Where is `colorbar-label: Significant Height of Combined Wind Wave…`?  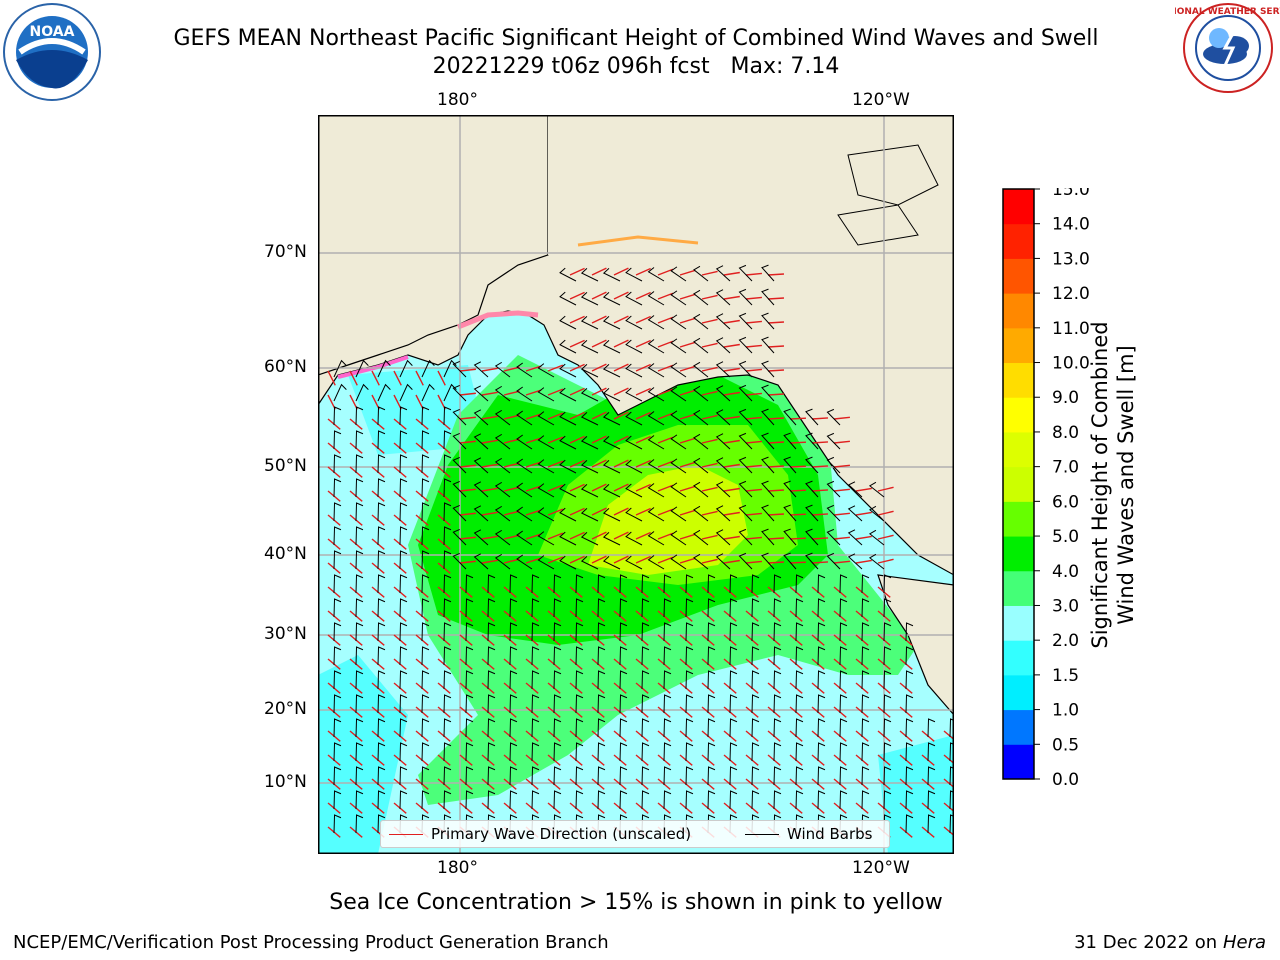
colorbar-label: Significant Height of Combined Wind Wave… is located at coordinates (1113, 485).